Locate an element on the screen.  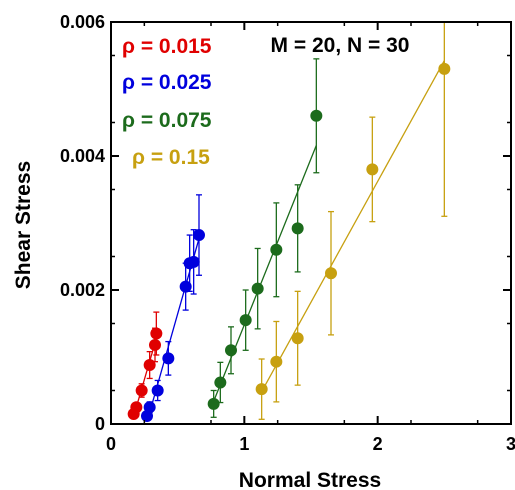
x-tick-label: 3 is located at coordinates (510, 444).